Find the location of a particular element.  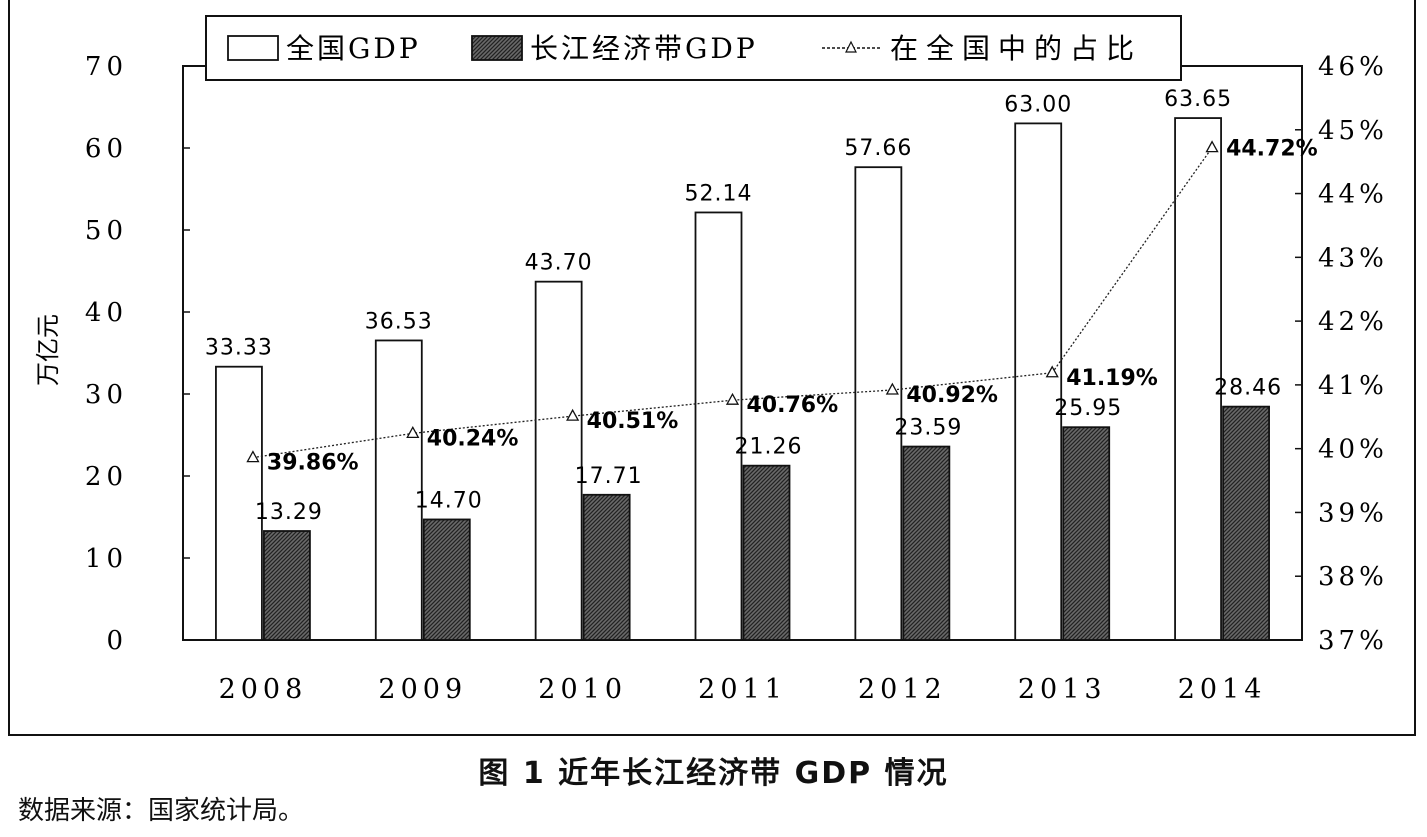

y2-tick-label: 43% is located at coordinates (1353, 258).